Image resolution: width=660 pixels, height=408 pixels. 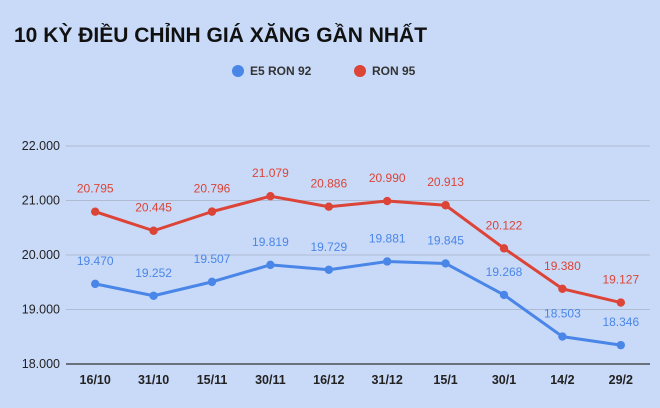 I want to click on data-label: 20.990, so click(x=387, y=178).